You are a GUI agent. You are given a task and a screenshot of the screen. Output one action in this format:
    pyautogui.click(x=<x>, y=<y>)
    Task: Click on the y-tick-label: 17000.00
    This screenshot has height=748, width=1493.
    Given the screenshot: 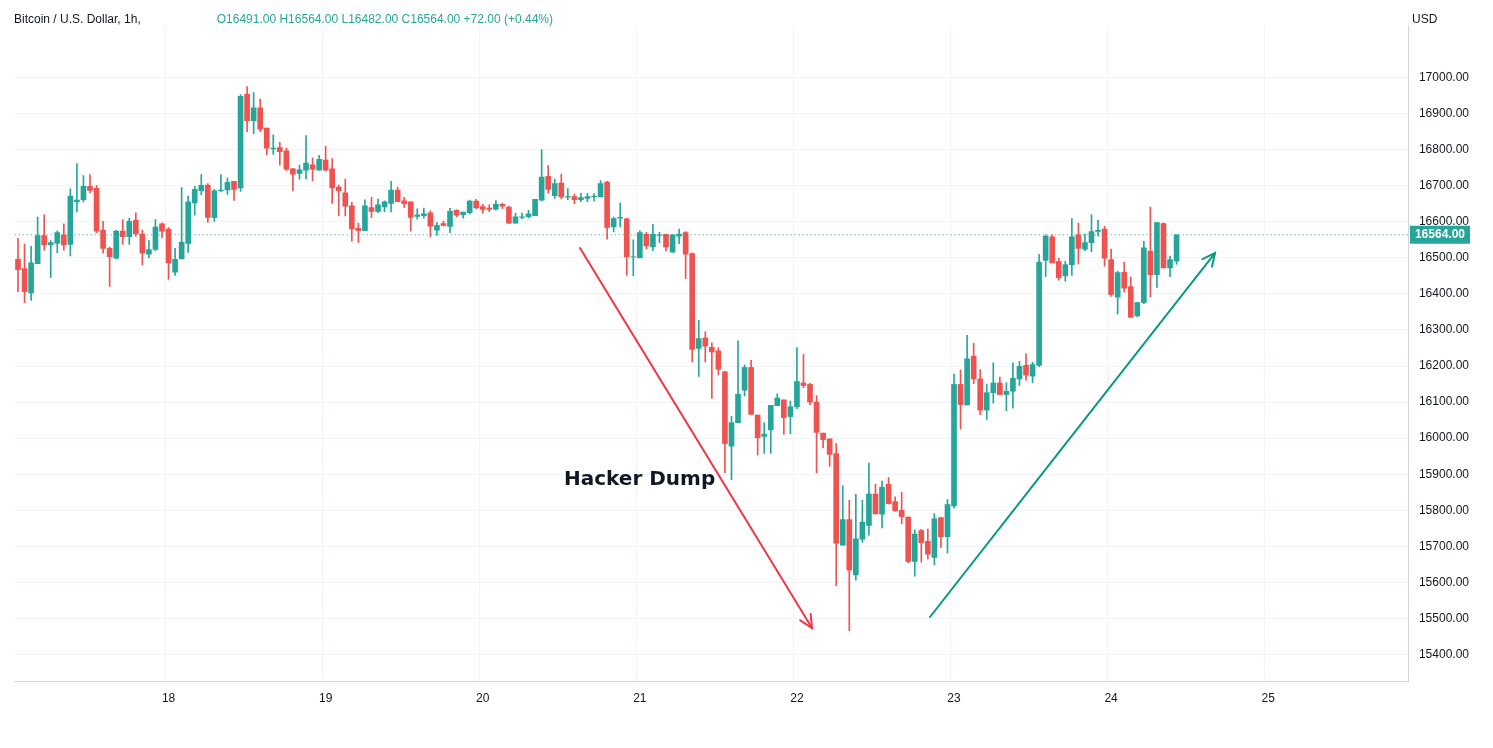 What is the action you would take?
    pyautogui.click(x=1444, y=76)
    